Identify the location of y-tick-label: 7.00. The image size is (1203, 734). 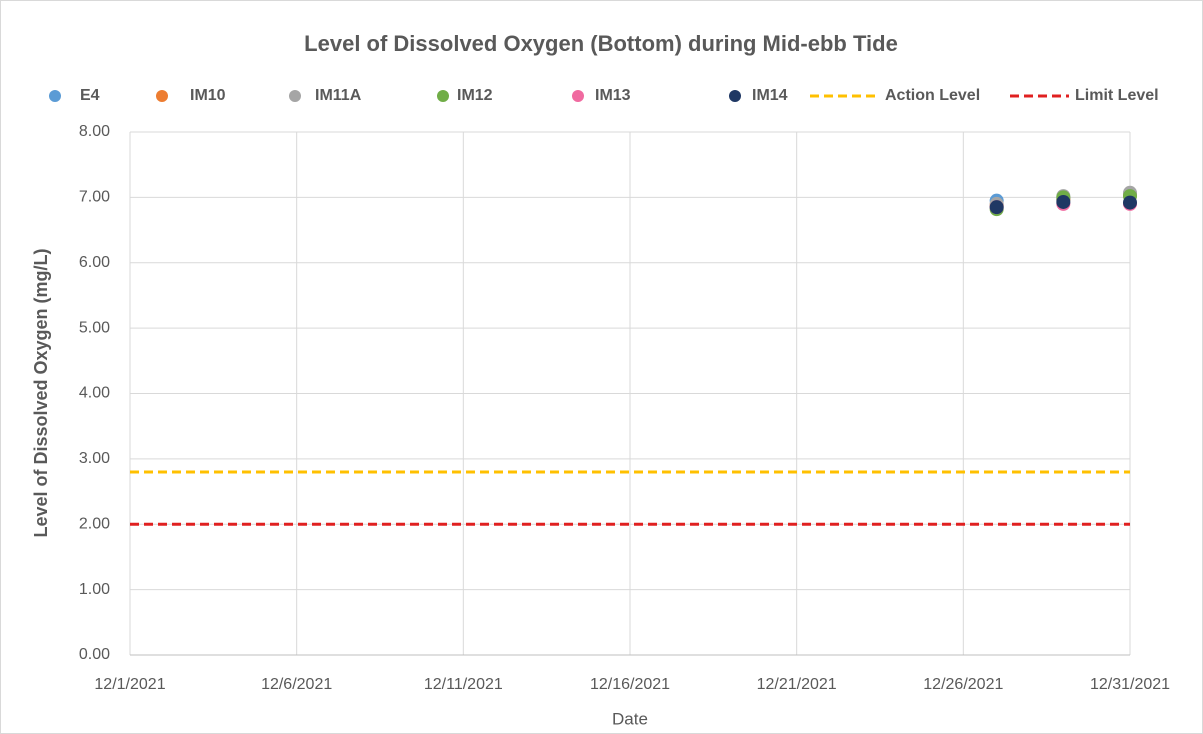
(94, 197).